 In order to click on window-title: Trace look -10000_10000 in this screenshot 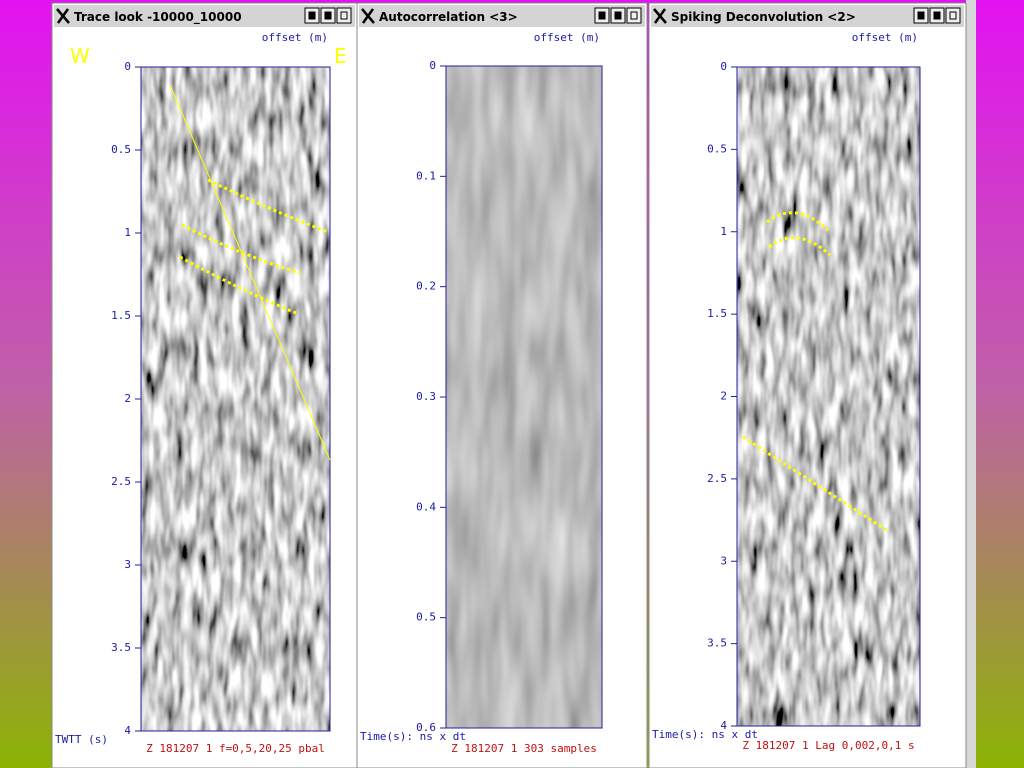, I will do `click(158, 17)`.